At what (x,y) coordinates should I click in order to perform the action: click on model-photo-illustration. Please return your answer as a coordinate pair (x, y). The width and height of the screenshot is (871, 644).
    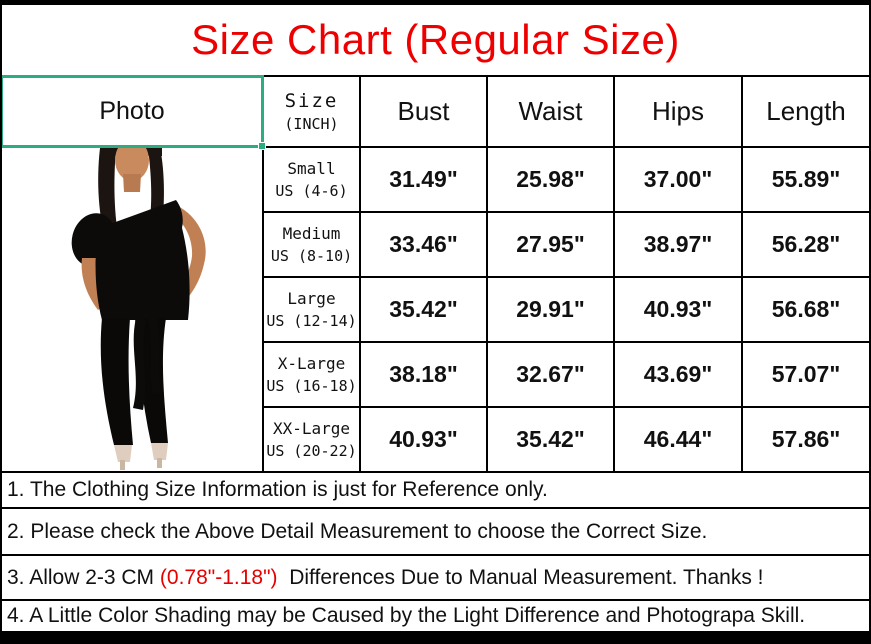
    Looking at the image, I should click on (132, 309).